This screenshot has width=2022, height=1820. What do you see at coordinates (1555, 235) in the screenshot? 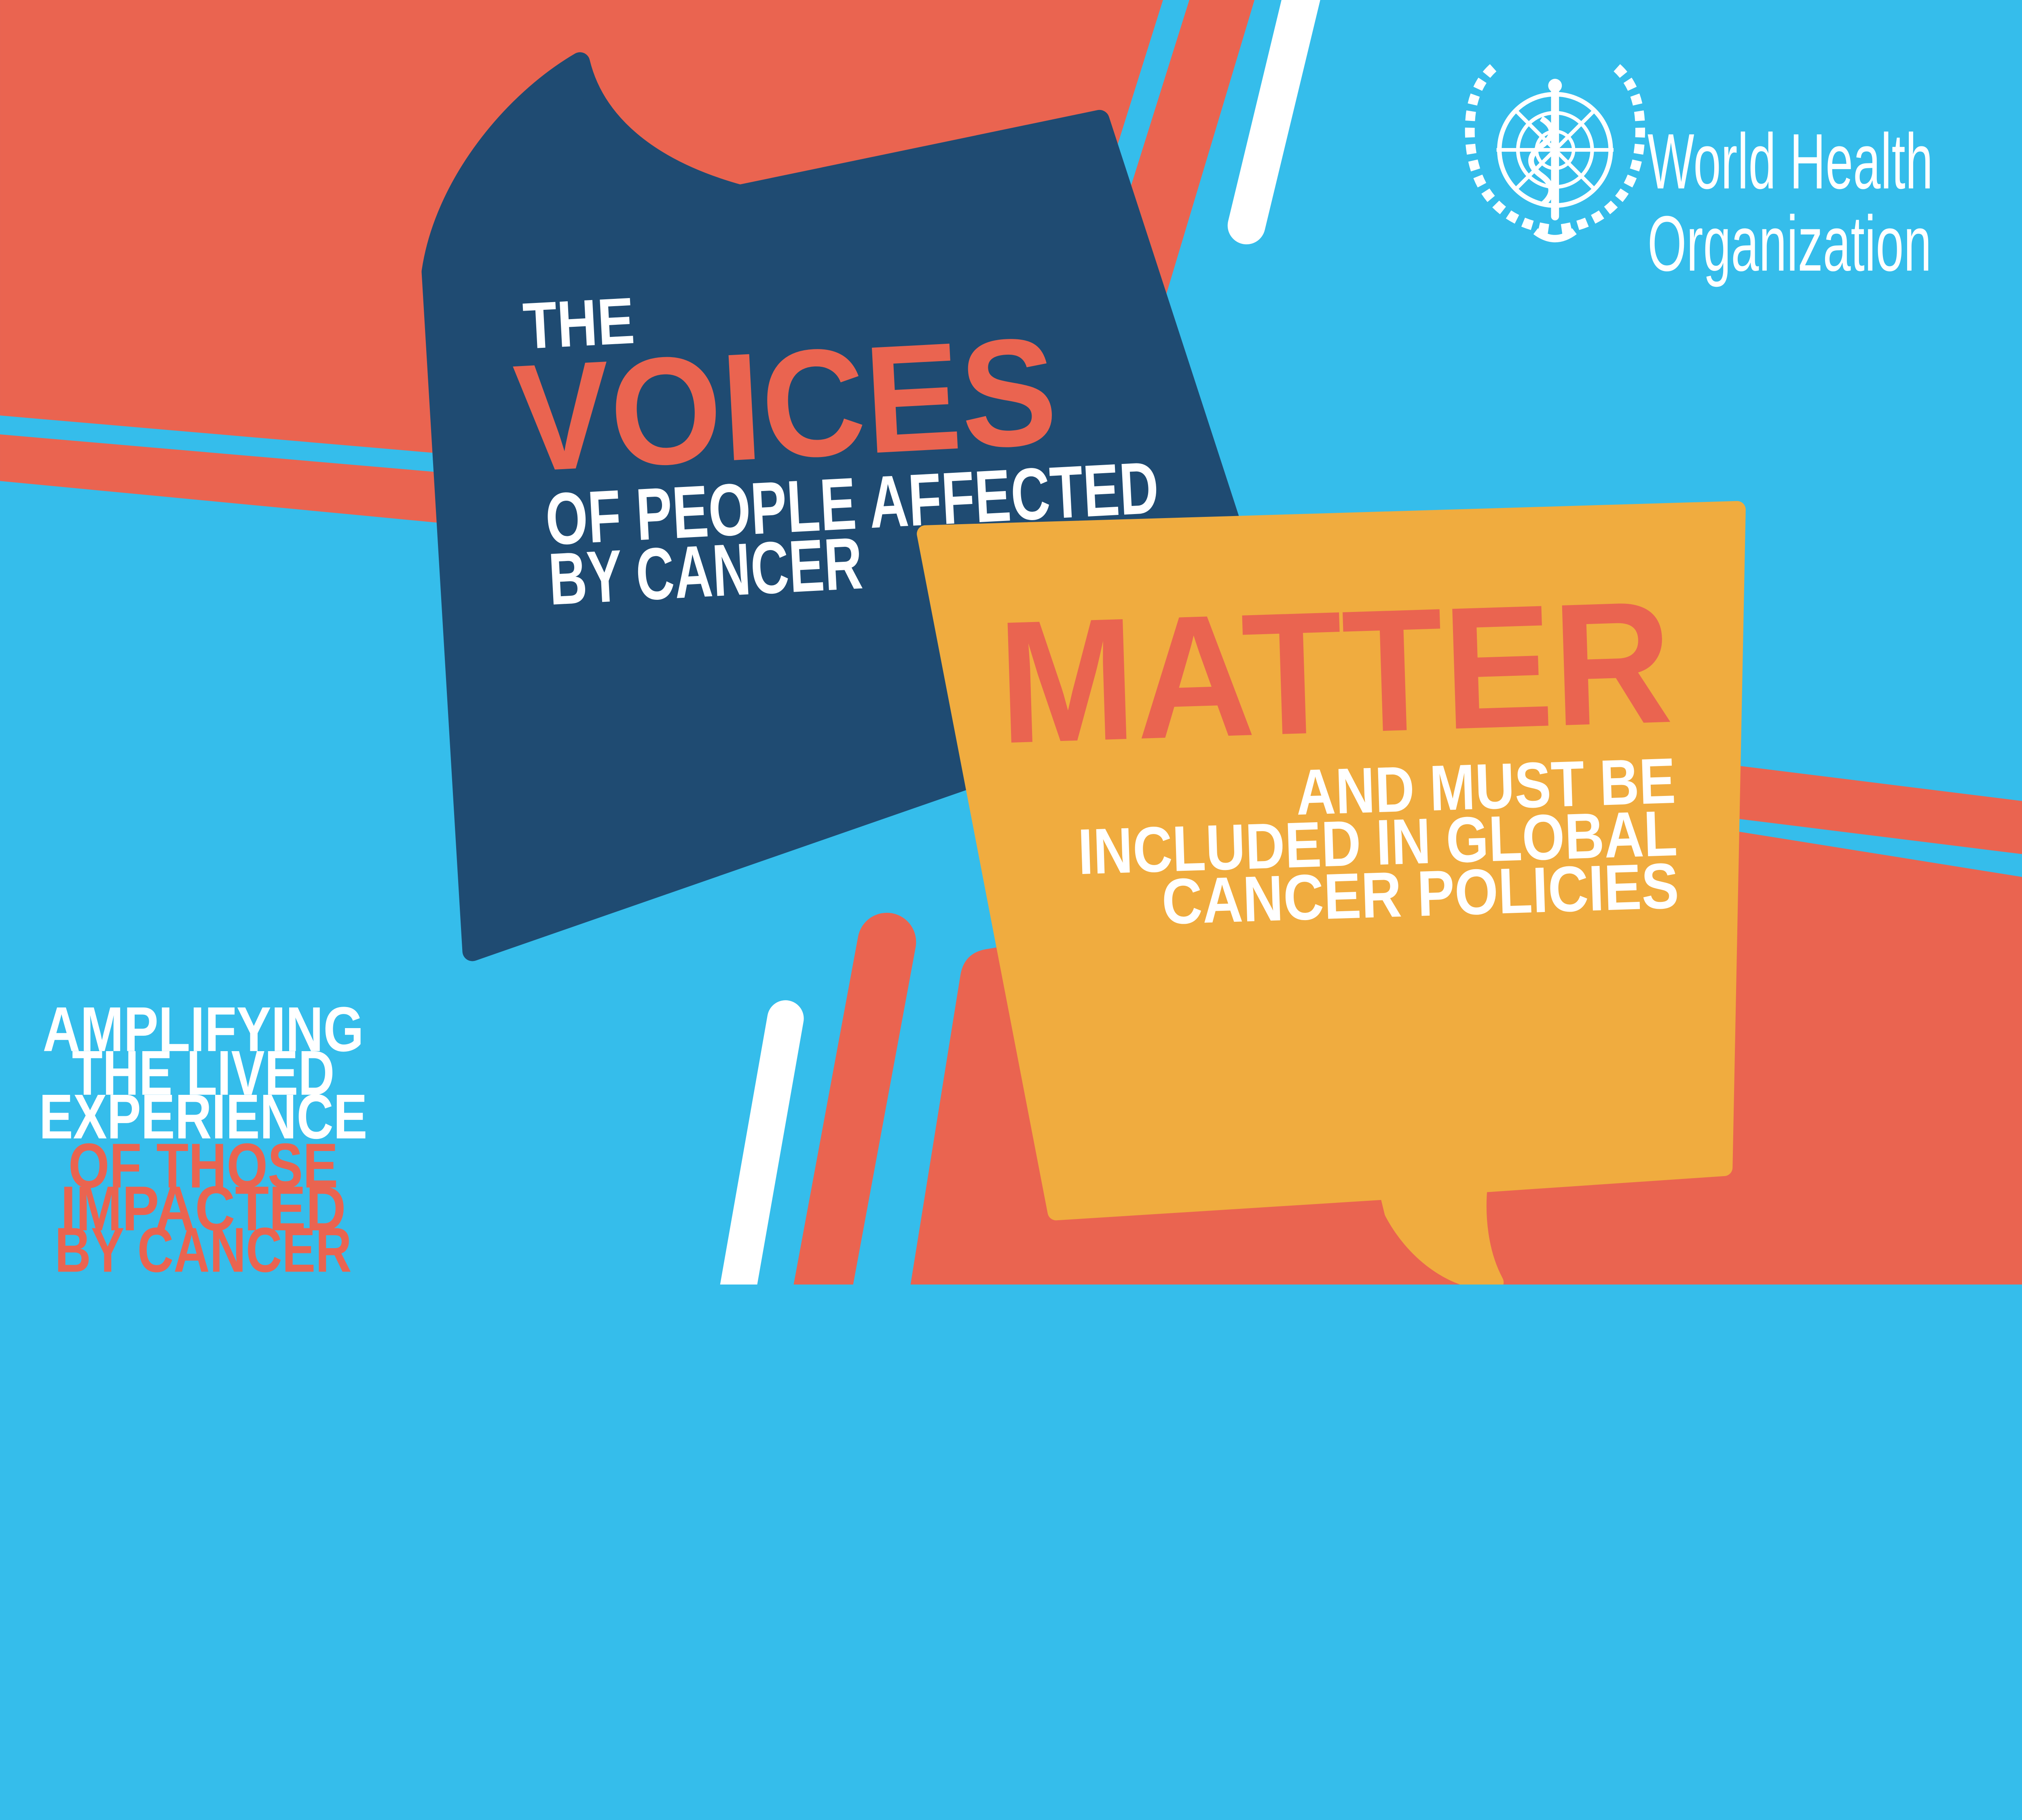
I see `laurel-tie` at bounding box center [1555, 235].